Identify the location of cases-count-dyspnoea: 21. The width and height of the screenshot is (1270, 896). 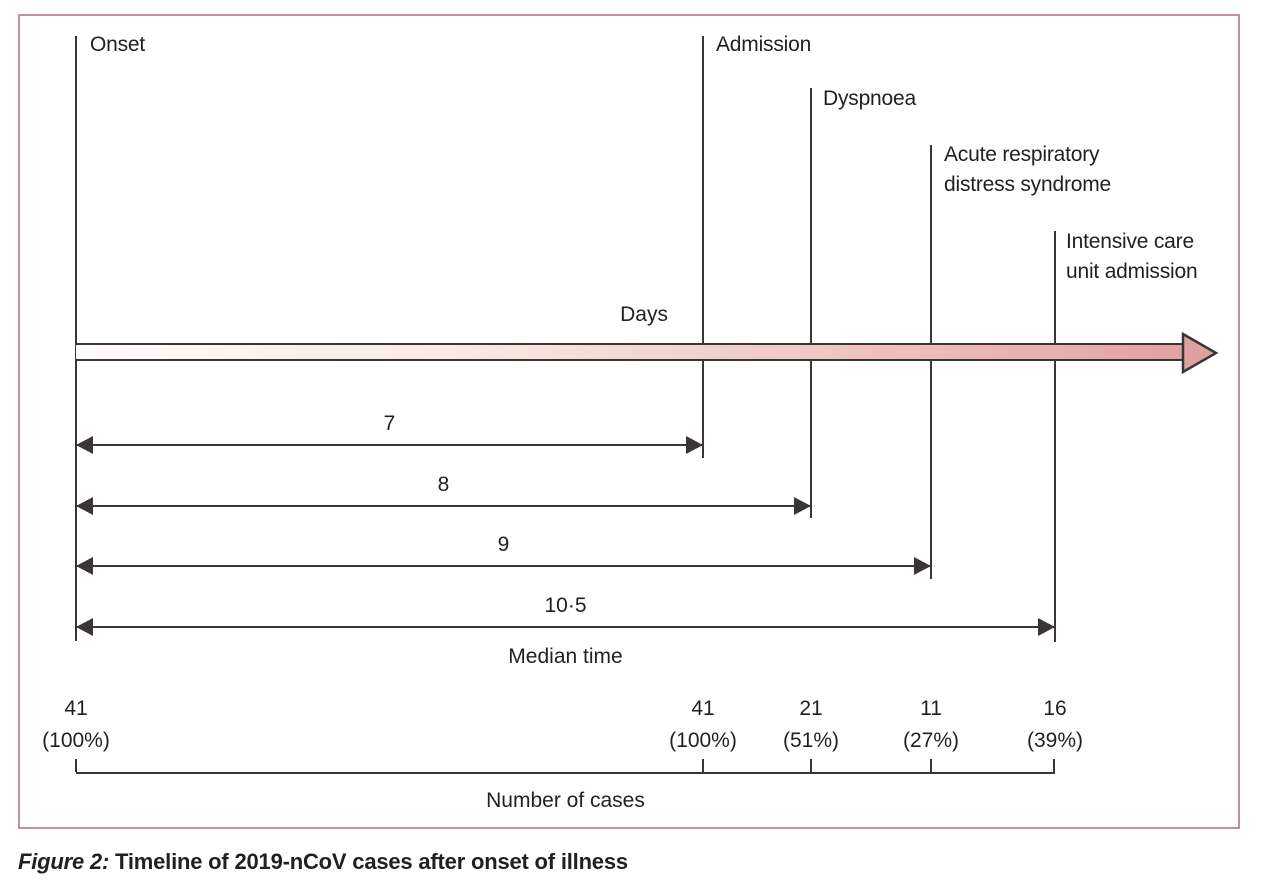
(811, 708).